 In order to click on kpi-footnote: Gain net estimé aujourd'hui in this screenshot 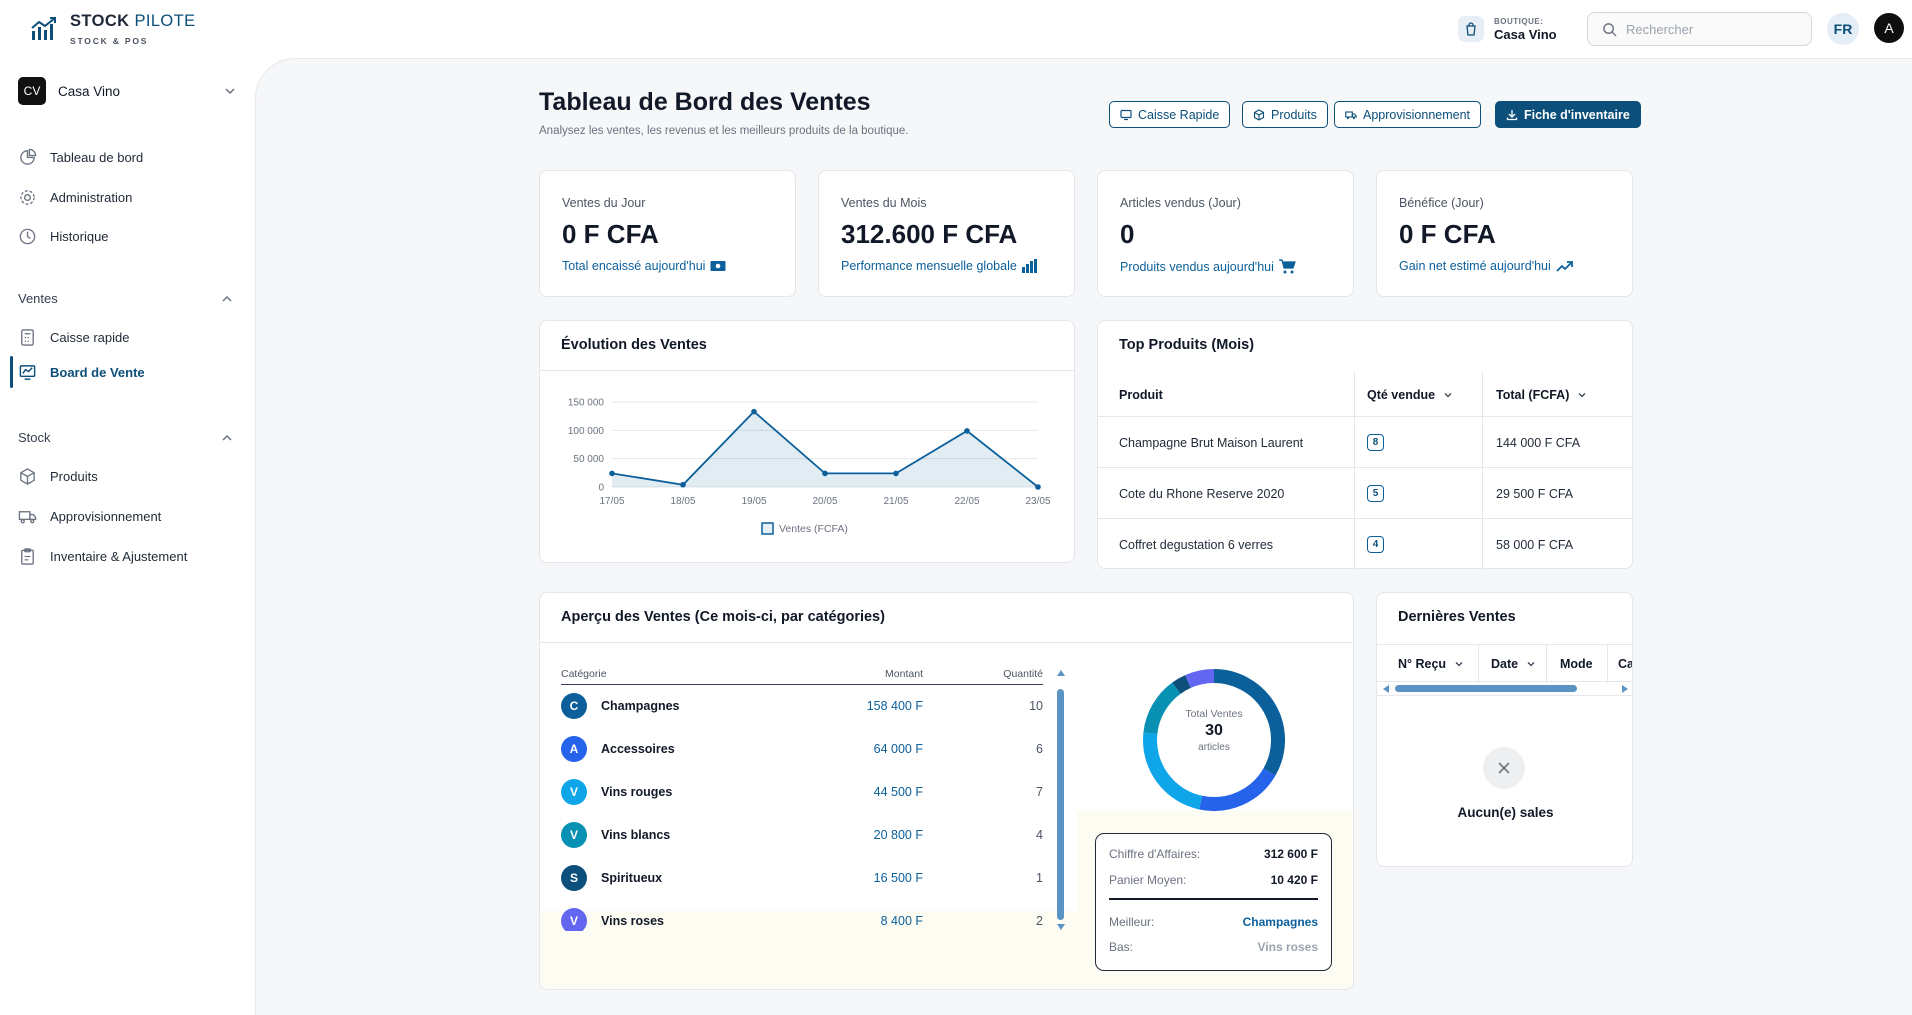, I will do `click(1486, 266)`.